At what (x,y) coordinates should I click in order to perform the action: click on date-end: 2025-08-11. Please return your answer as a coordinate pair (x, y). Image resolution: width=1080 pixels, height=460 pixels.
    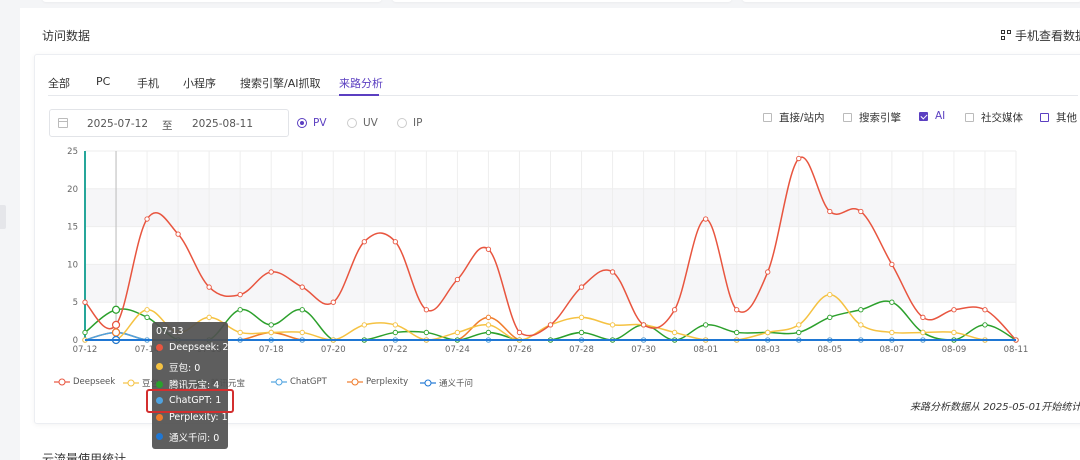
    Looking at the image, I should click on (223, 124).